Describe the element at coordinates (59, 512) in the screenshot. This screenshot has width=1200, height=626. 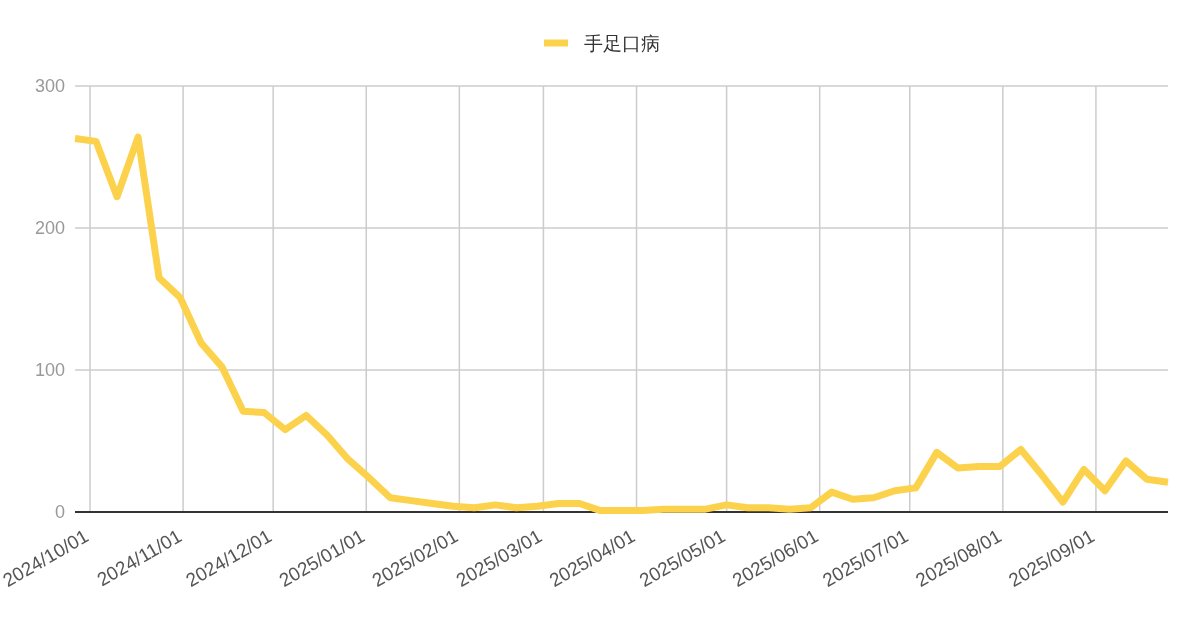
I see `y-tick-label: 0` at that location.